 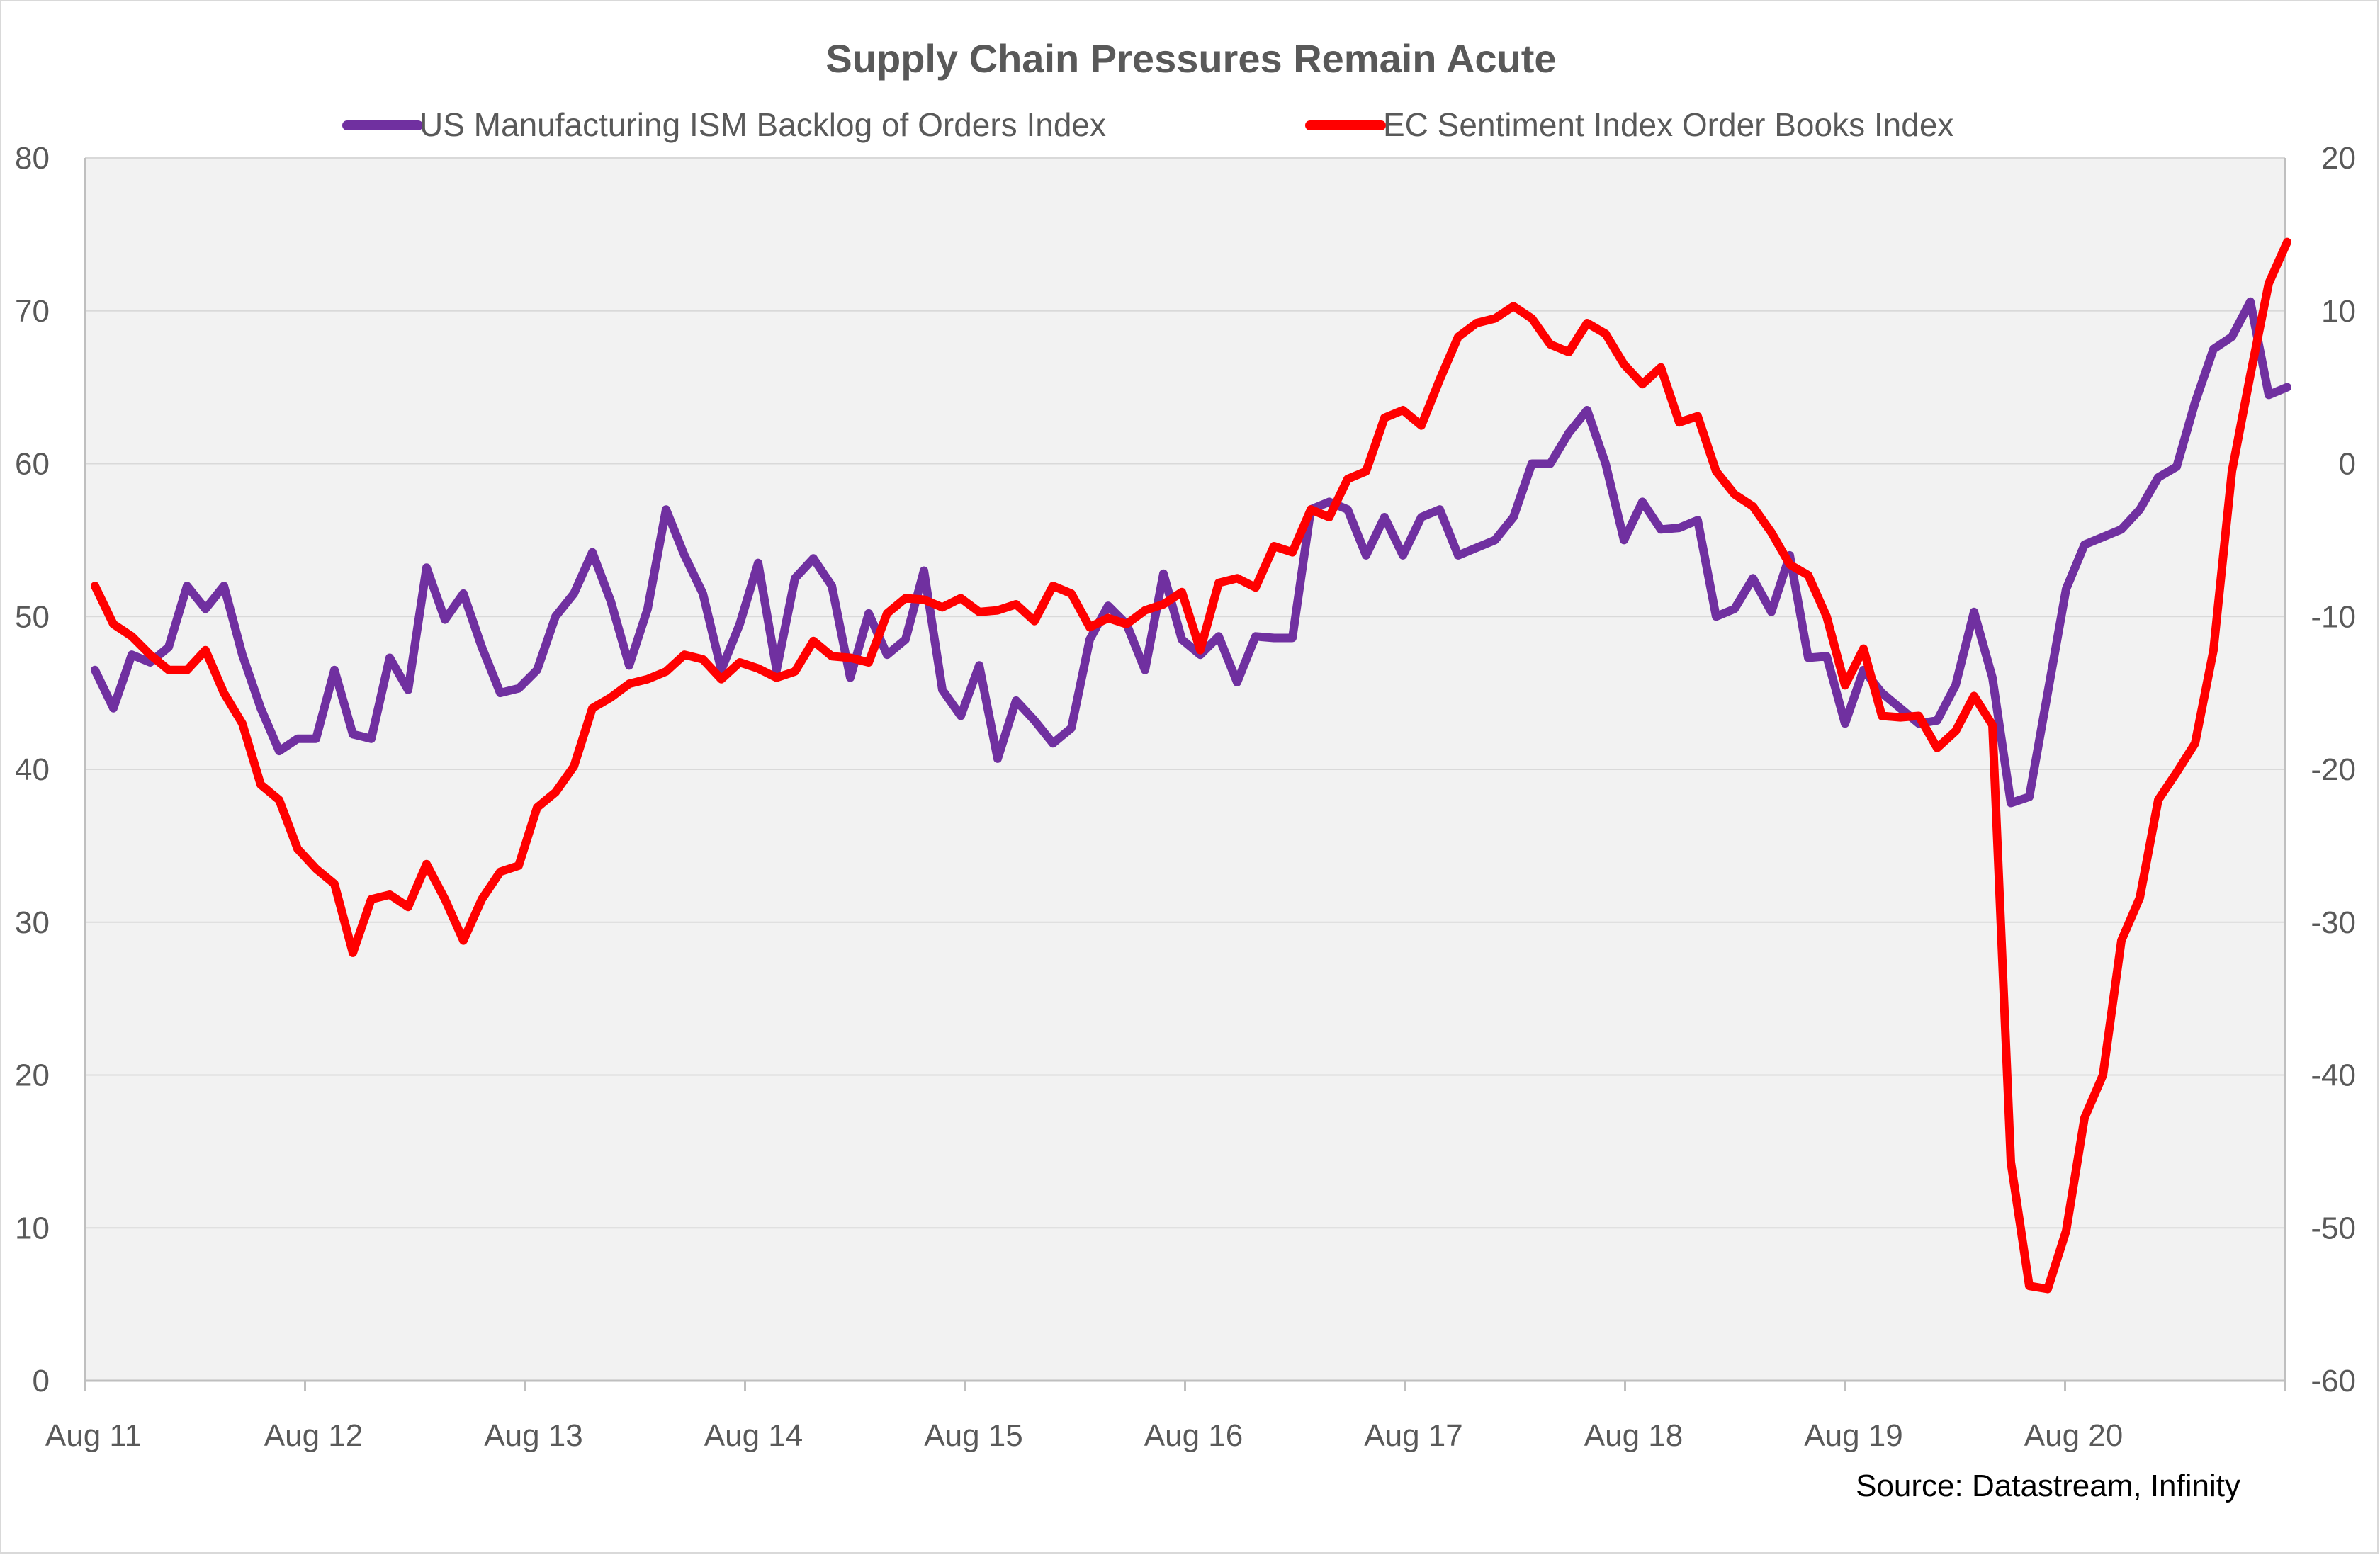 I want to click on x-tick-label: Aug 11, so click(x=93, y=1435).